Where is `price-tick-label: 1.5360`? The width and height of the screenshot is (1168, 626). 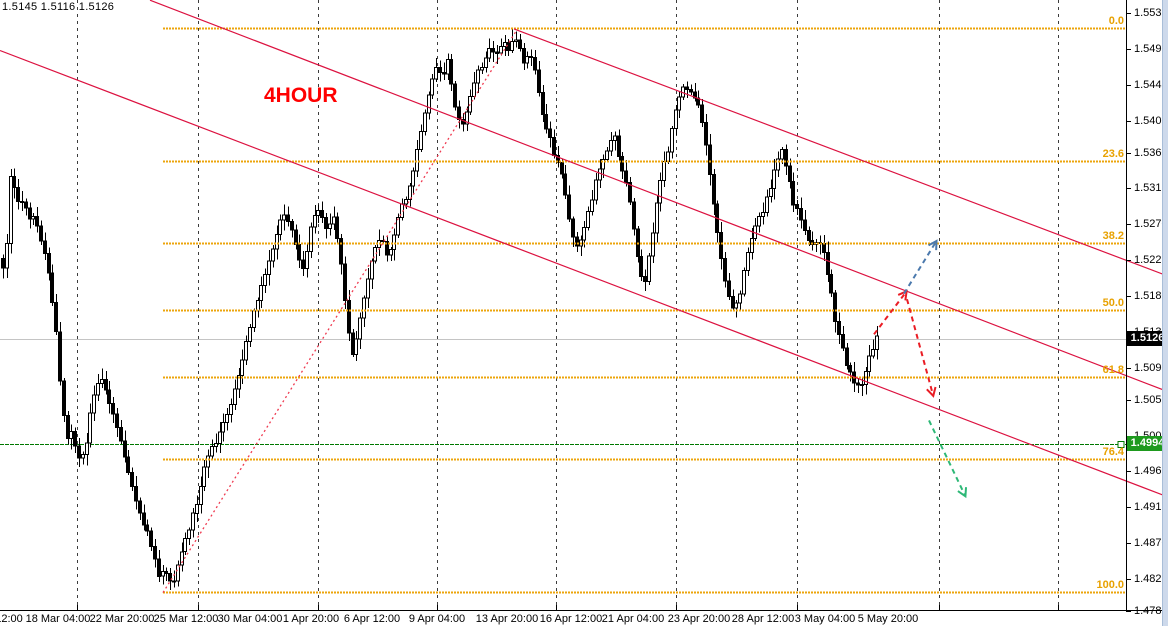
price-tick-label: 1.5360 is located at coordinates (1151, 152).